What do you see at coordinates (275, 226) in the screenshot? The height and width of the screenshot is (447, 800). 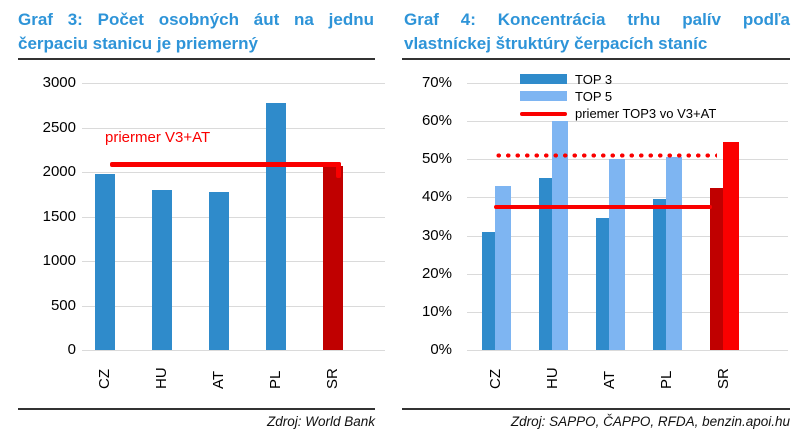 I see `bar-pl-values` at bounding box center [275, 226].